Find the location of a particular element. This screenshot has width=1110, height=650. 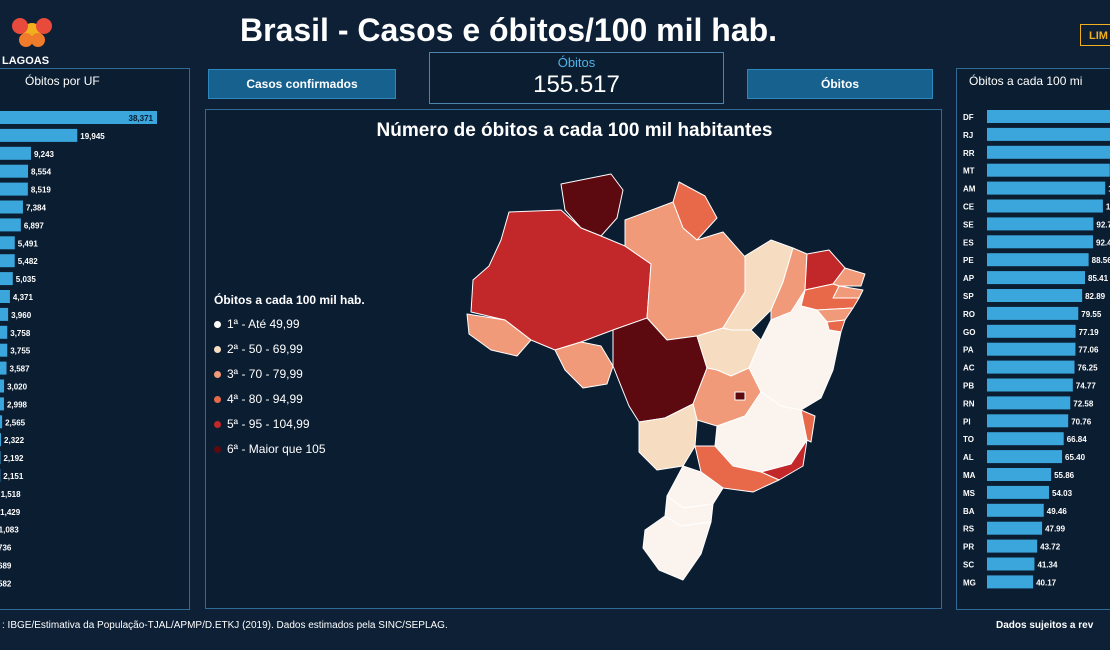

legend-item: 3ª - 70 - 79,99 is located at coordinates (289, 374).